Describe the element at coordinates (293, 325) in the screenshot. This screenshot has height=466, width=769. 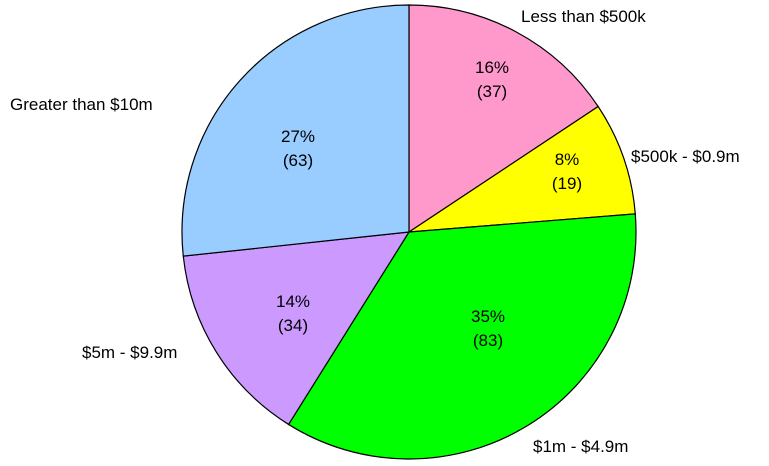
I see `slice-count-label: (34)` at that location.